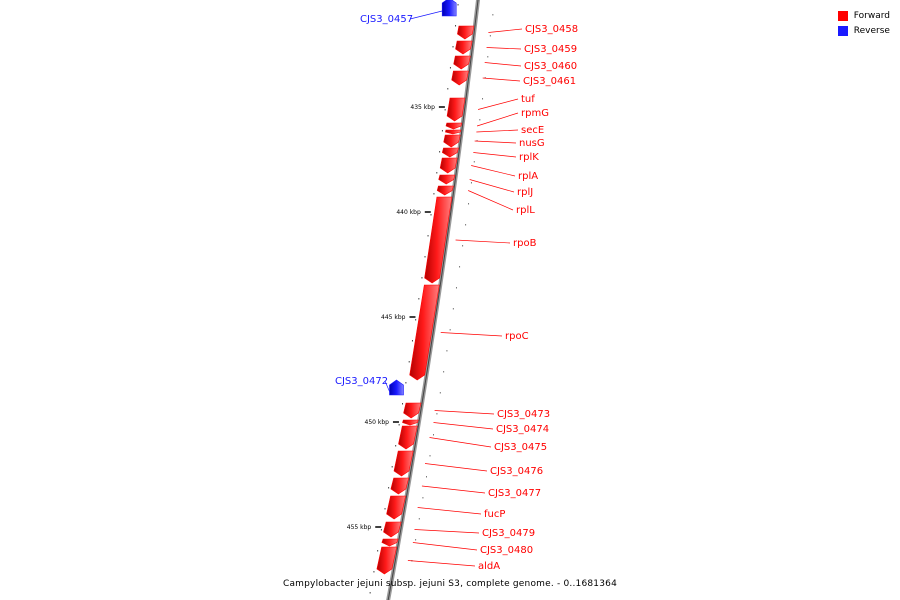 The height and width of the screenshot is (600, 900). I want to click on gene-label-rpla: rplA, so click(528, 176).